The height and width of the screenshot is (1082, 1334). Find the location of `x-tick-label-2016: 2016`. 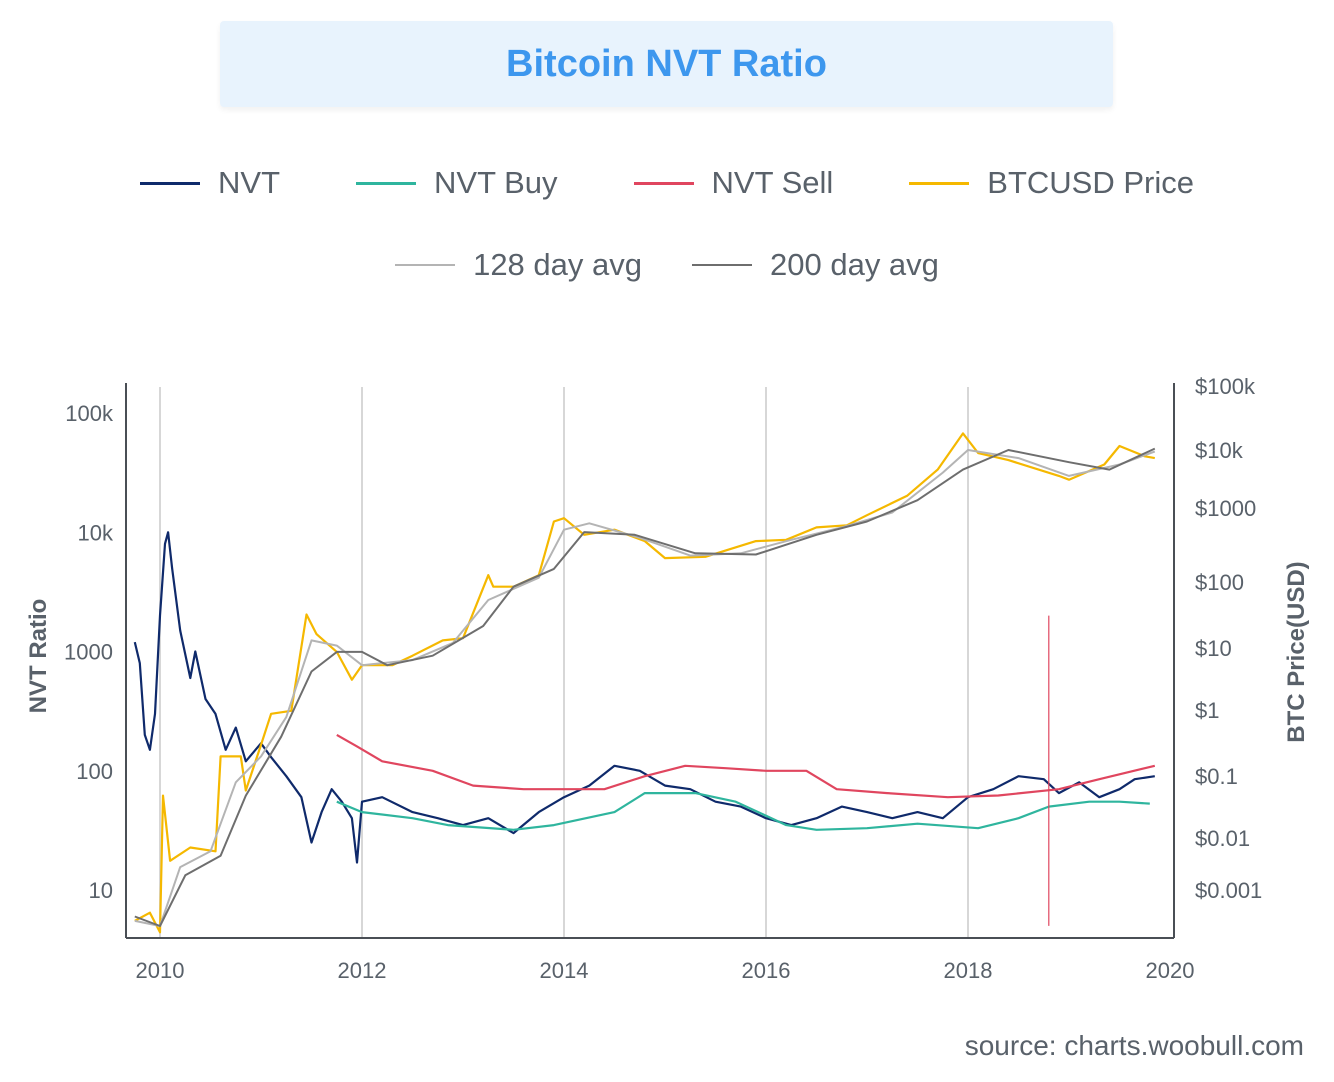

x-tick-label-2016: 2016 is located at coordinates (766, 970).